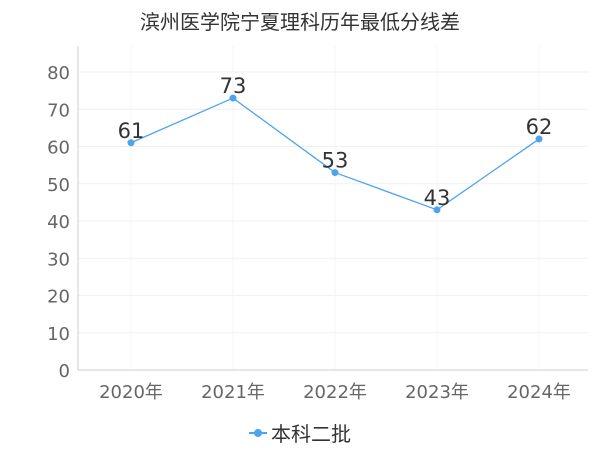  I want to click on y-tick-label: 60, so click(58, 148).